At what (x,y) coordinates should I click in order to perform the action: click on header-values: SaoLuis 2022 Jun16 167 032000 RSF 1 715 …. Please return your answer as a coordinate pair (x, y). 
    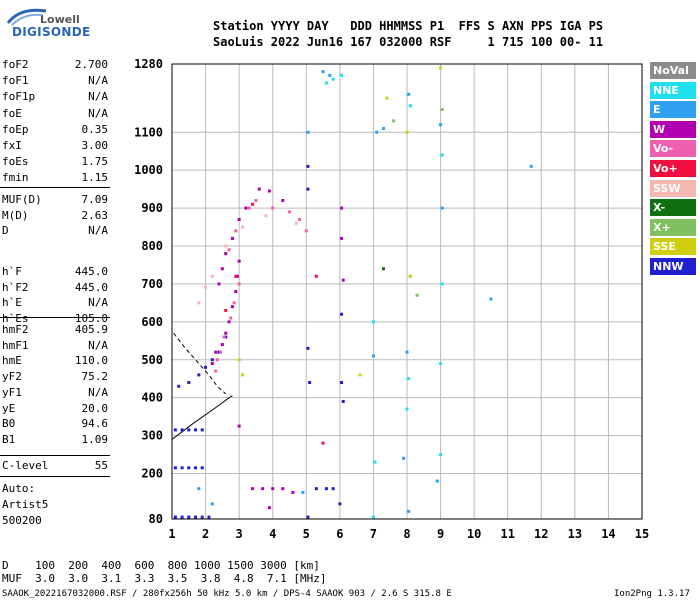
    Looking at the image, I should click on (408, 42).